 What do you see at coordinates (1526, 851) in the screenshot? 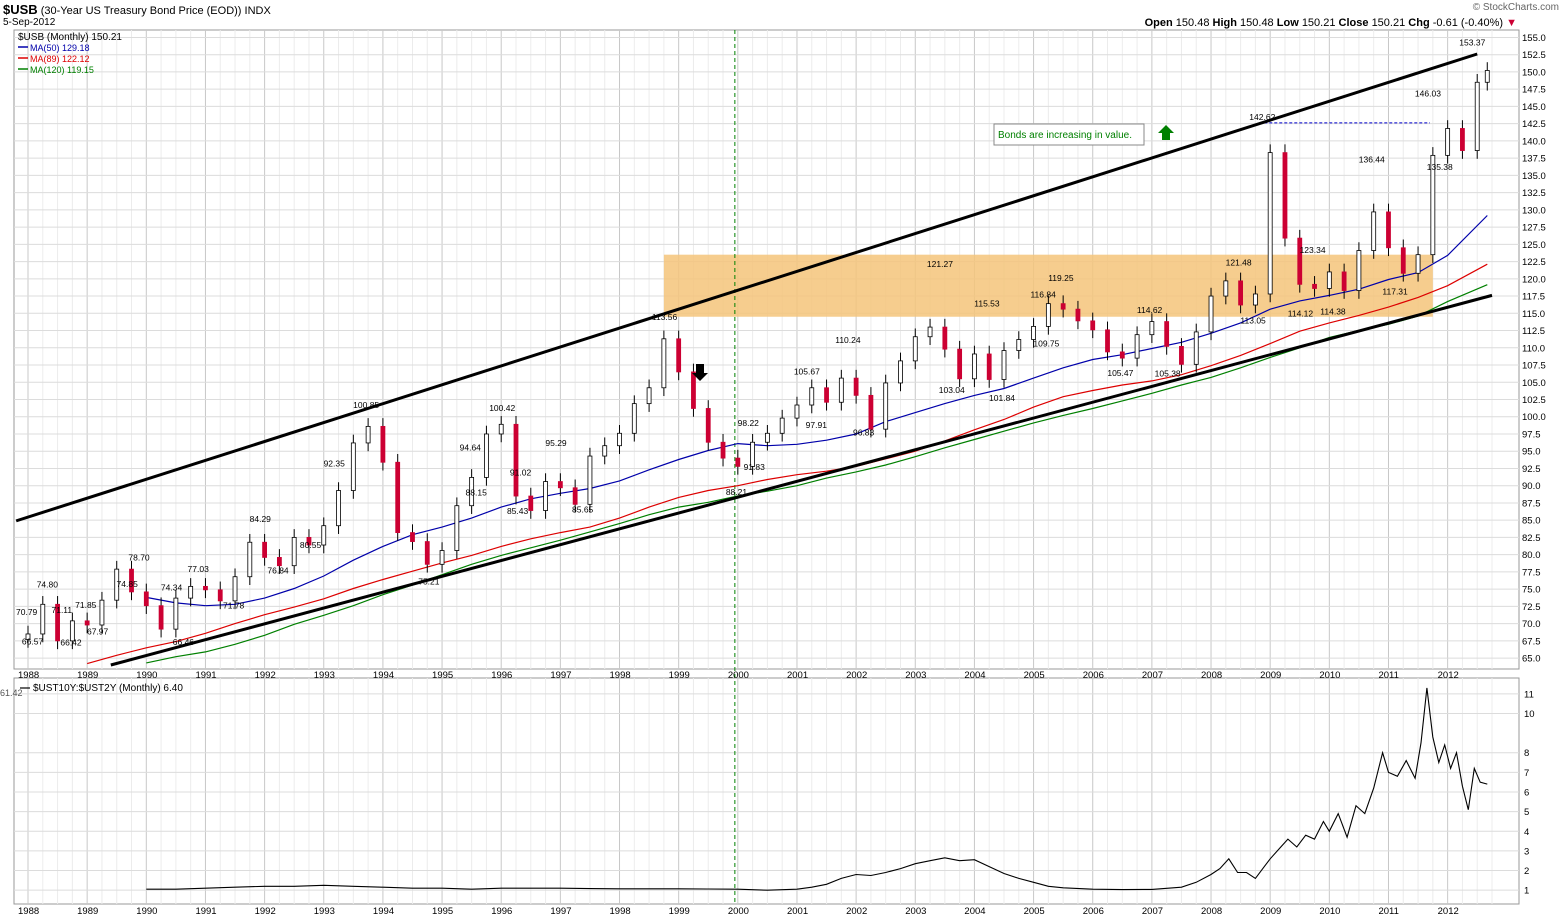
I see `y-tick-label: 3` at bounding box center [1526, 851].